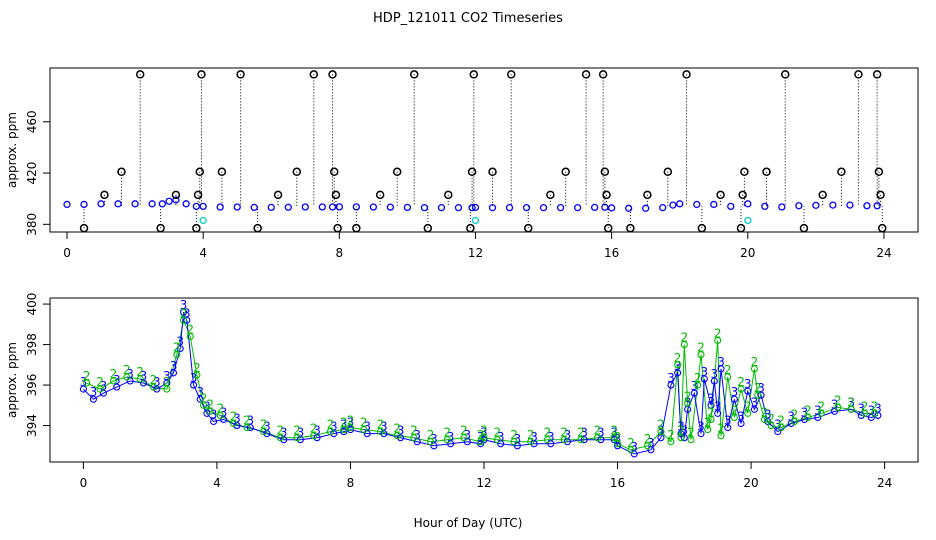 The width and height of the screenshot is (936, 540). Describe the element at coordinates (217, 483) in the screenshot. I see `x-tick-label: 4` at that location.